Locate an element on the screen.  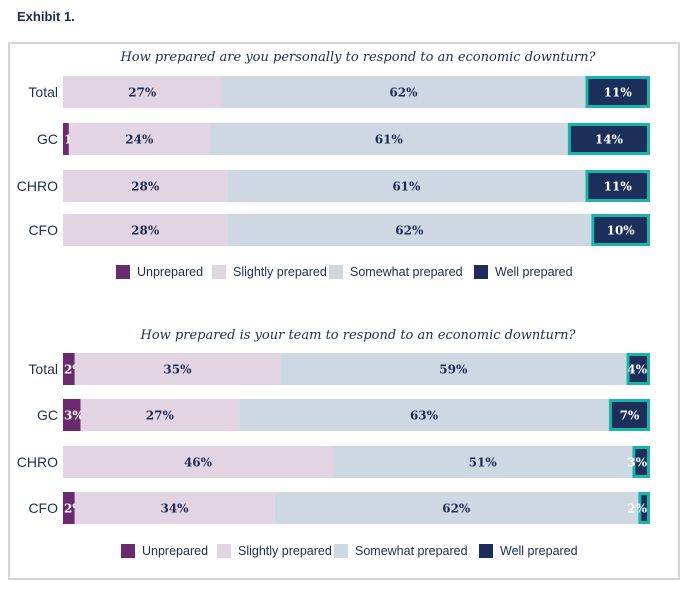
bar-row-gc: GC 3% 27% 63% 7% is located at coordinates (343, 415).